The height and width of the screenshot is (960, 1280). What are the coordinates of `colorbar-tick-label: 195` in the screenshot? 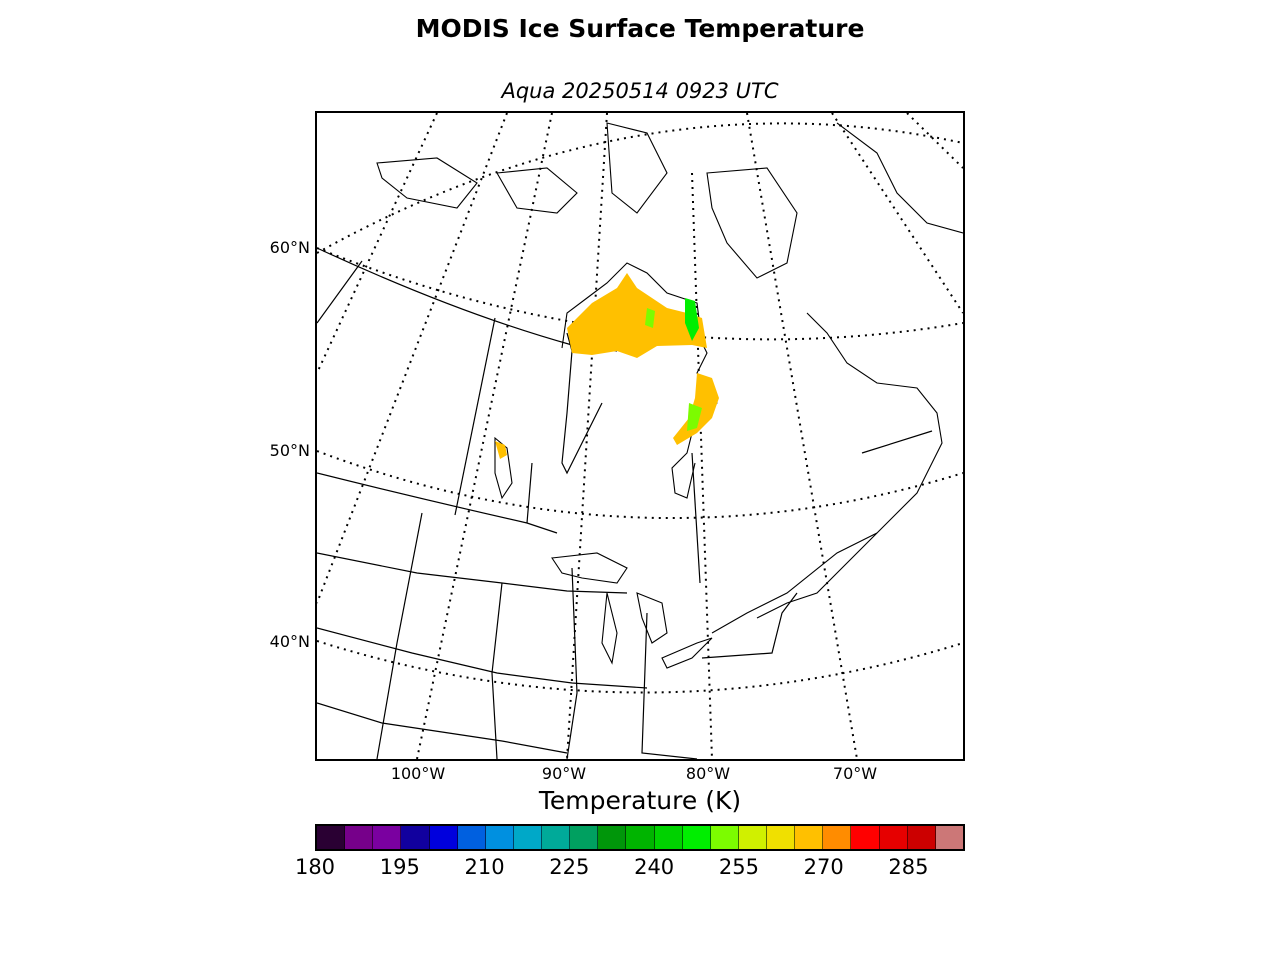 It's located at (399, 867).